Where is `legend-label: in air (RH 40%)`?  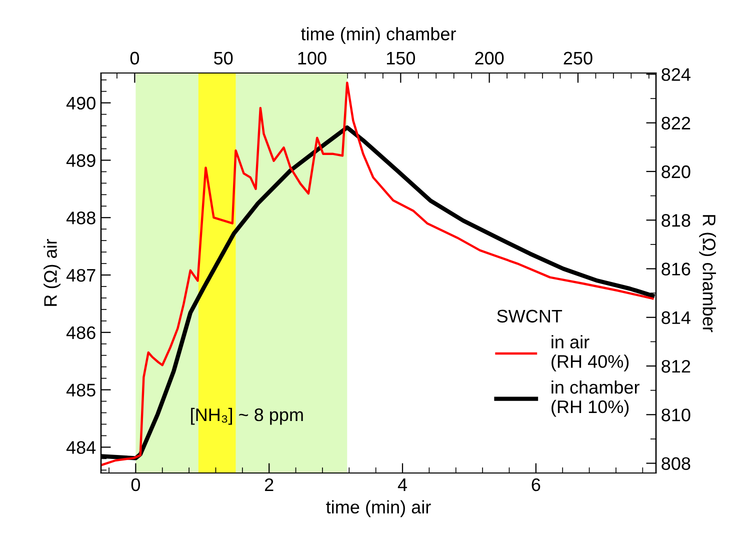 legend-label: in air (RH 40%) is located at coordinates (590, 353).